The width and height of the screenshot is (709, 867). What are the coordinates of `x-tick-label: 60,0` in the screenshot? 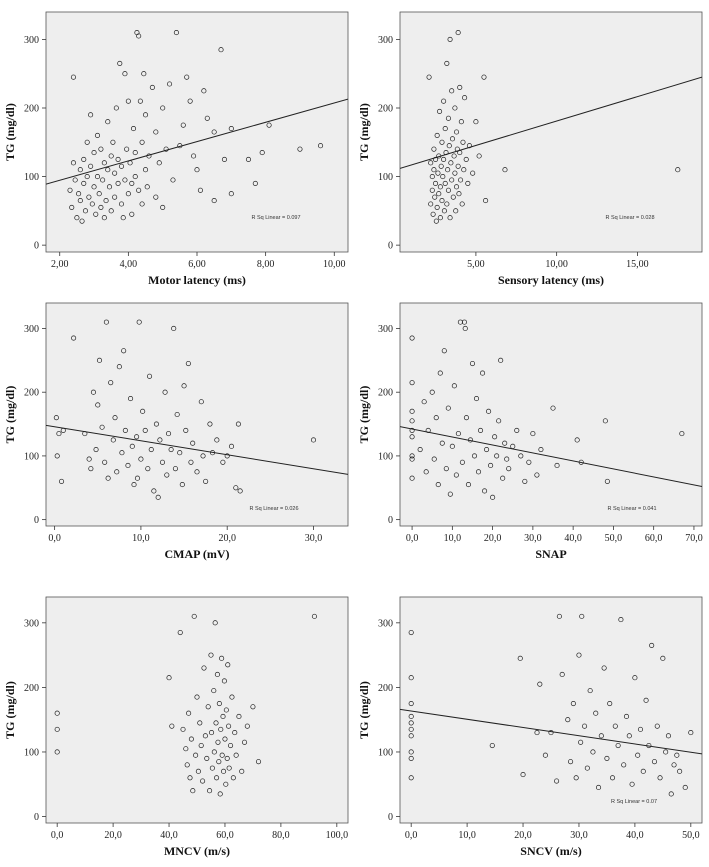 It's located at (654, 538).